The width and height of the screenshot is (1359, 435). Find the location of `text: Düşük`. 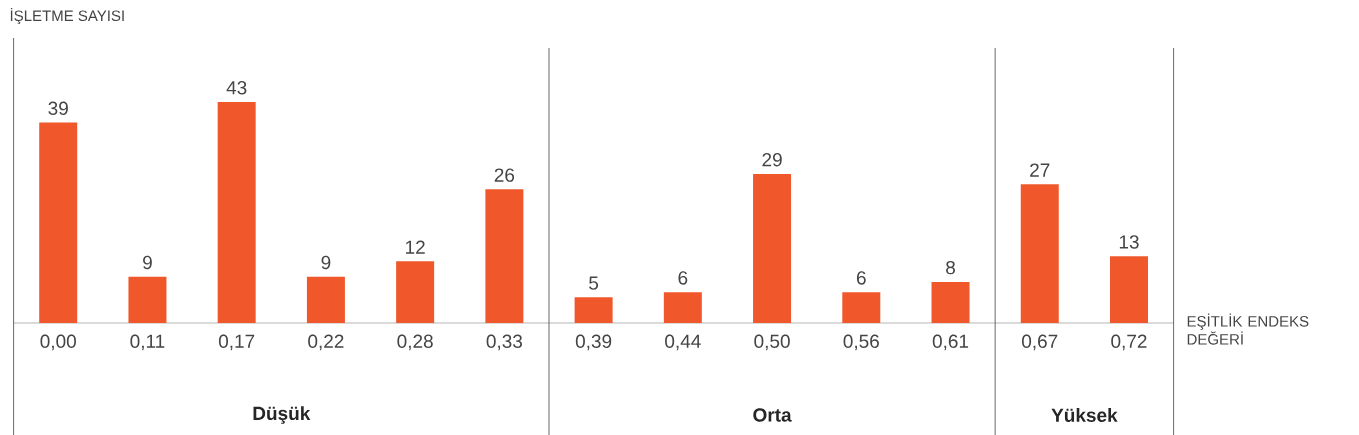

text: Düşük is located at coordinates (282, 415).